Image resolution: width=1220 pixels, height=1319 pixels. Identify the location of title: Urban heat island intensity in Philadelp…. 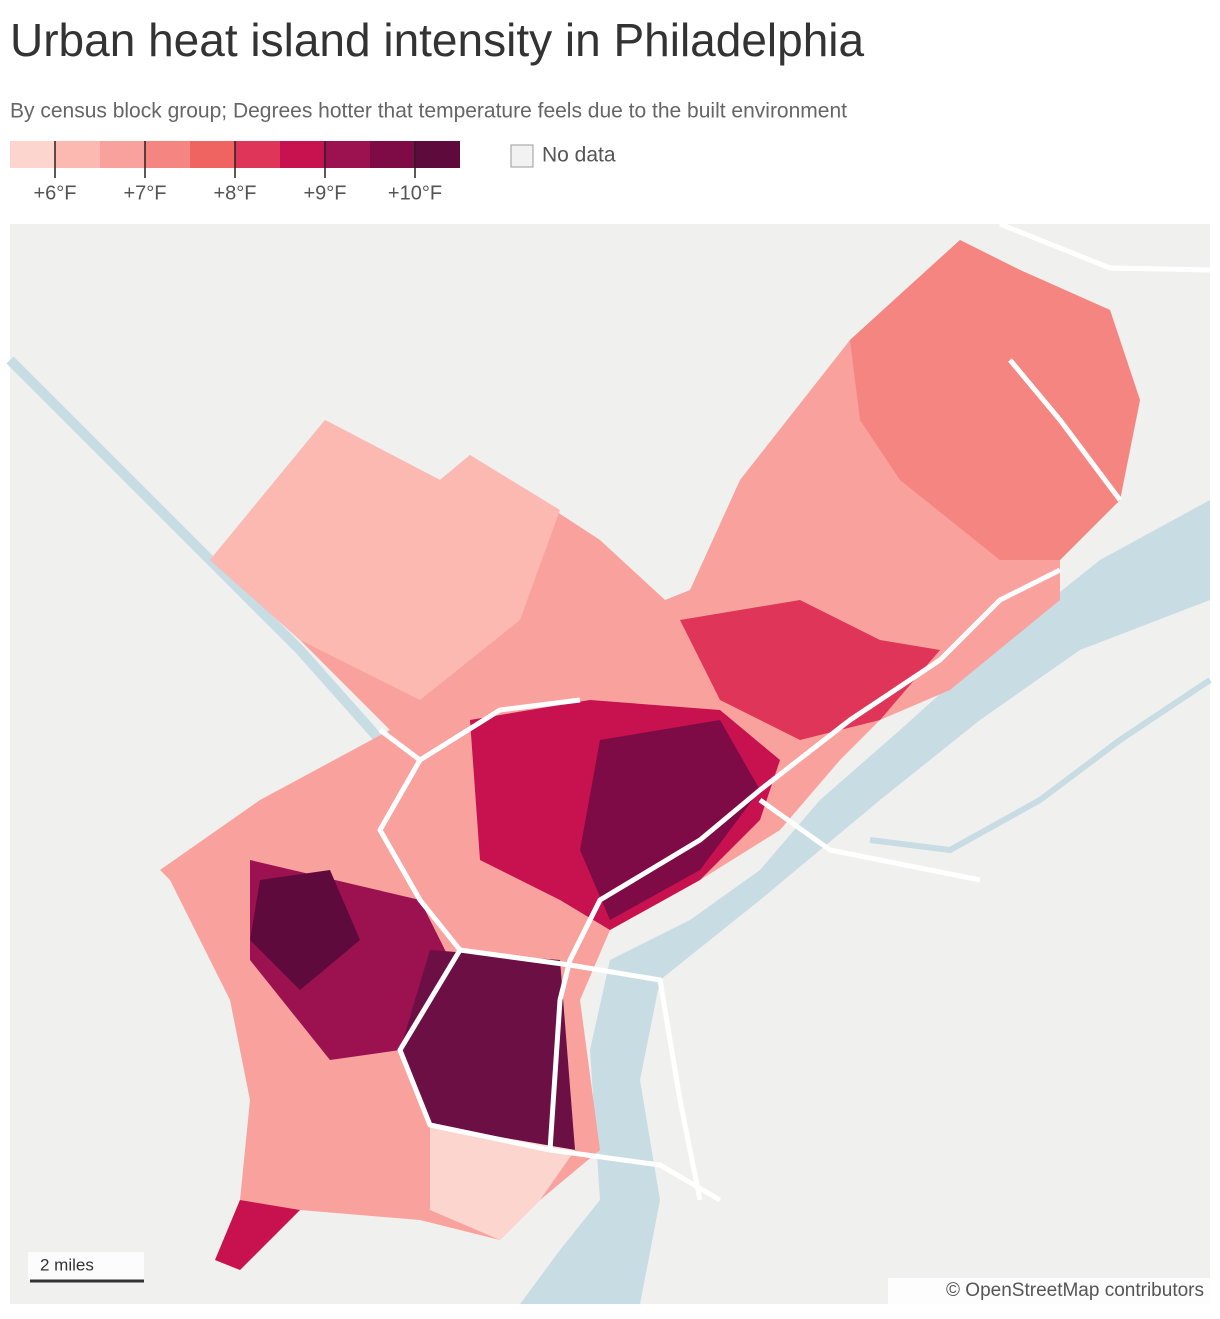
(437, 40).